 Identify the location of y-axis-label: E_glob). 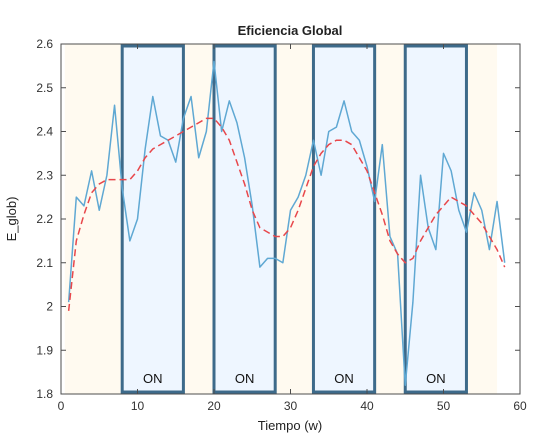
(11, 219).